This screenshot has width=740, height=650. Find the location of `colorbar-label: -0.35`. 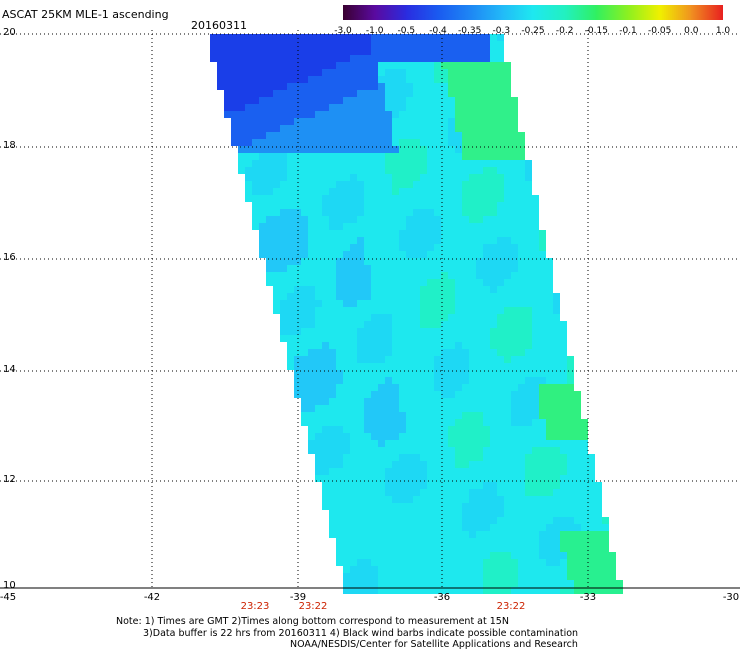

colorbar-label: -0.35 is located at coordinates (470, 31).